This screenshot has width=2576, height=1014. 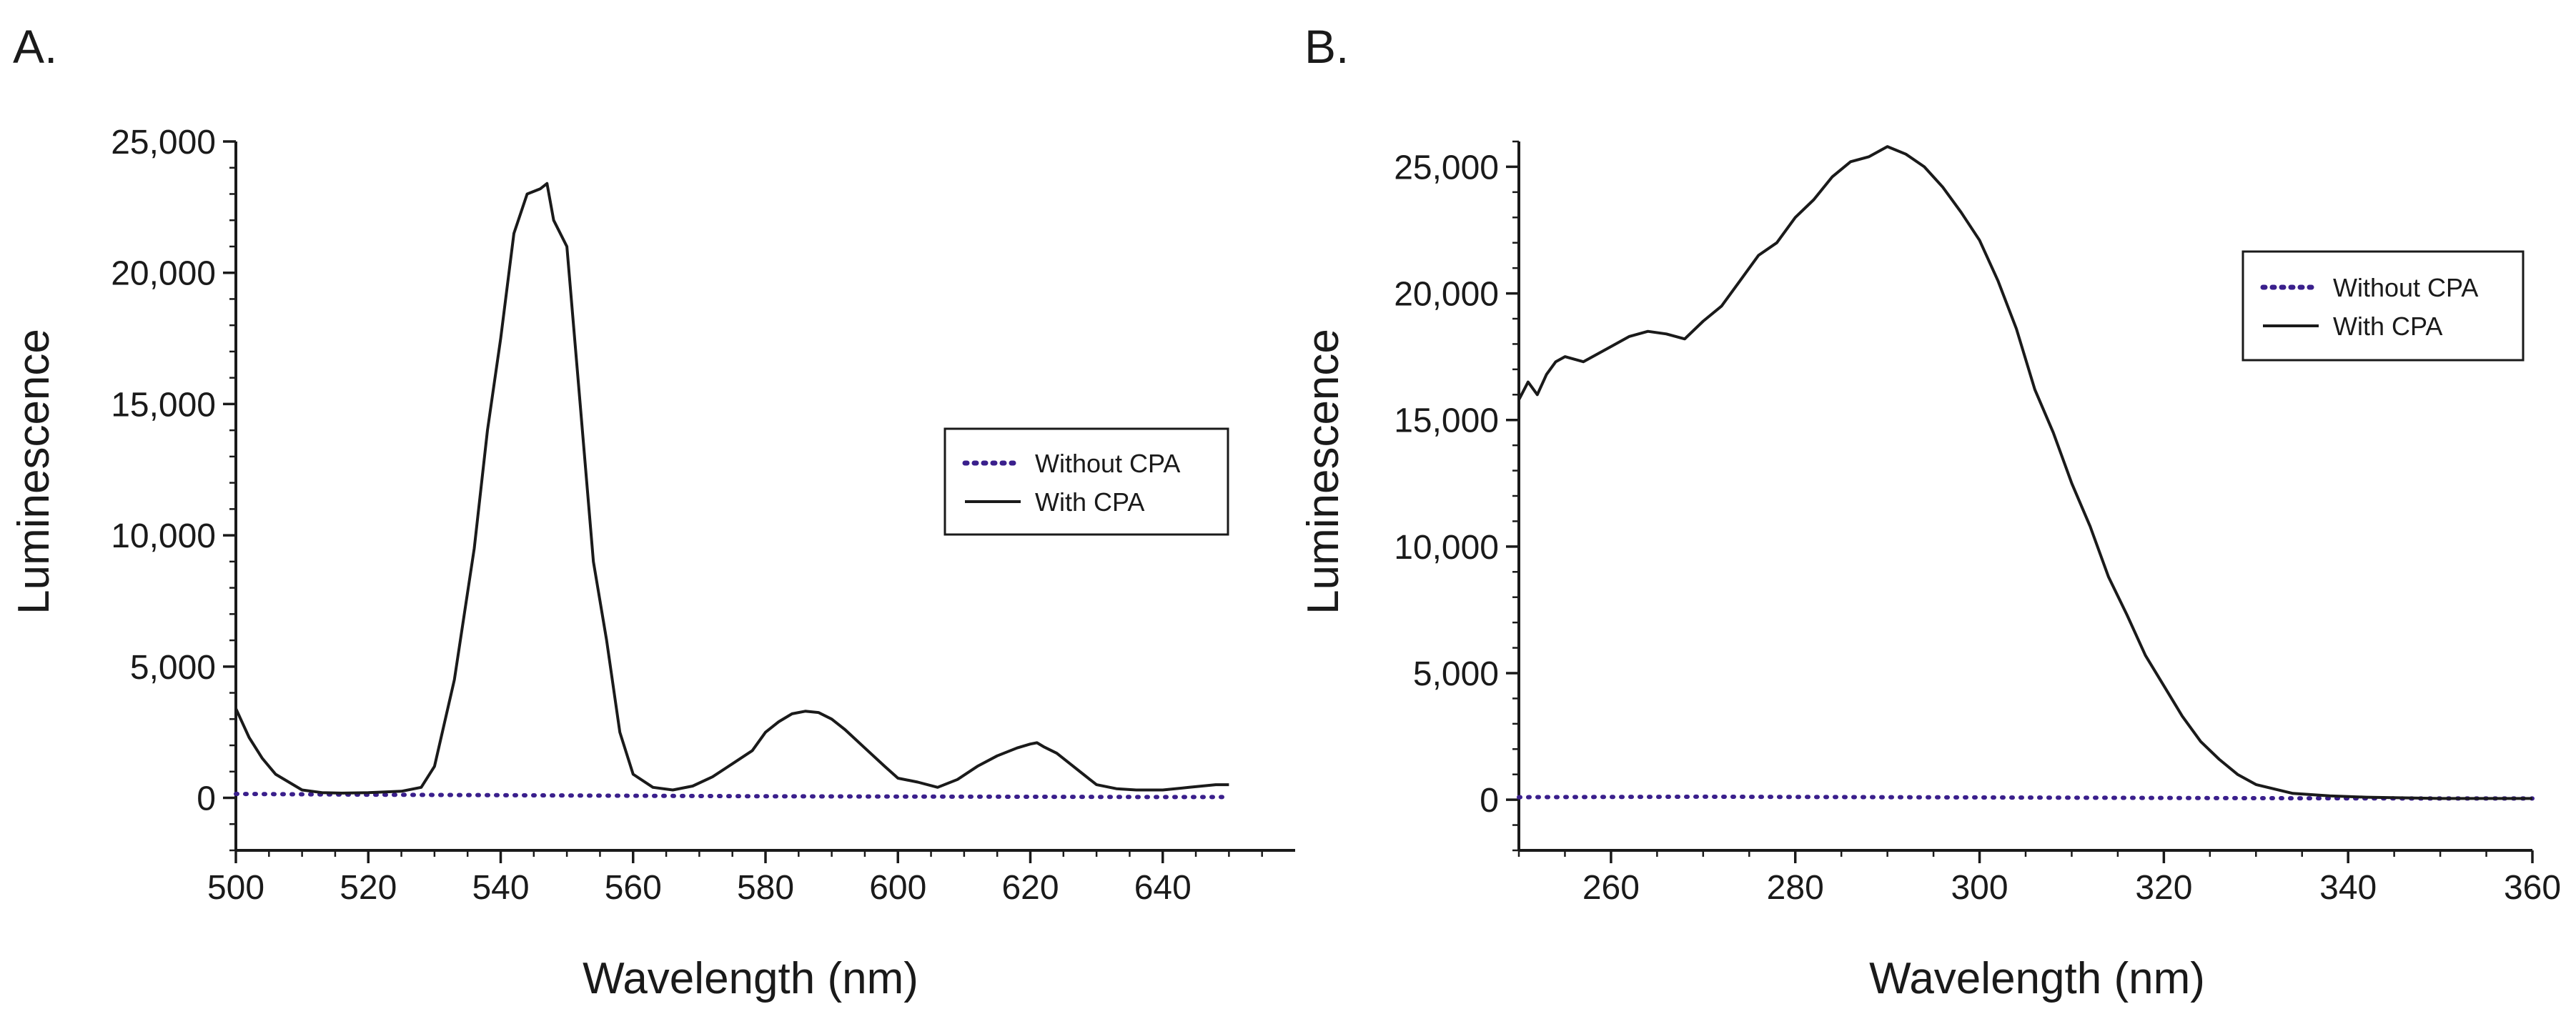 I want to click on x-tick-label: 300, so click(x=1980, y=888).